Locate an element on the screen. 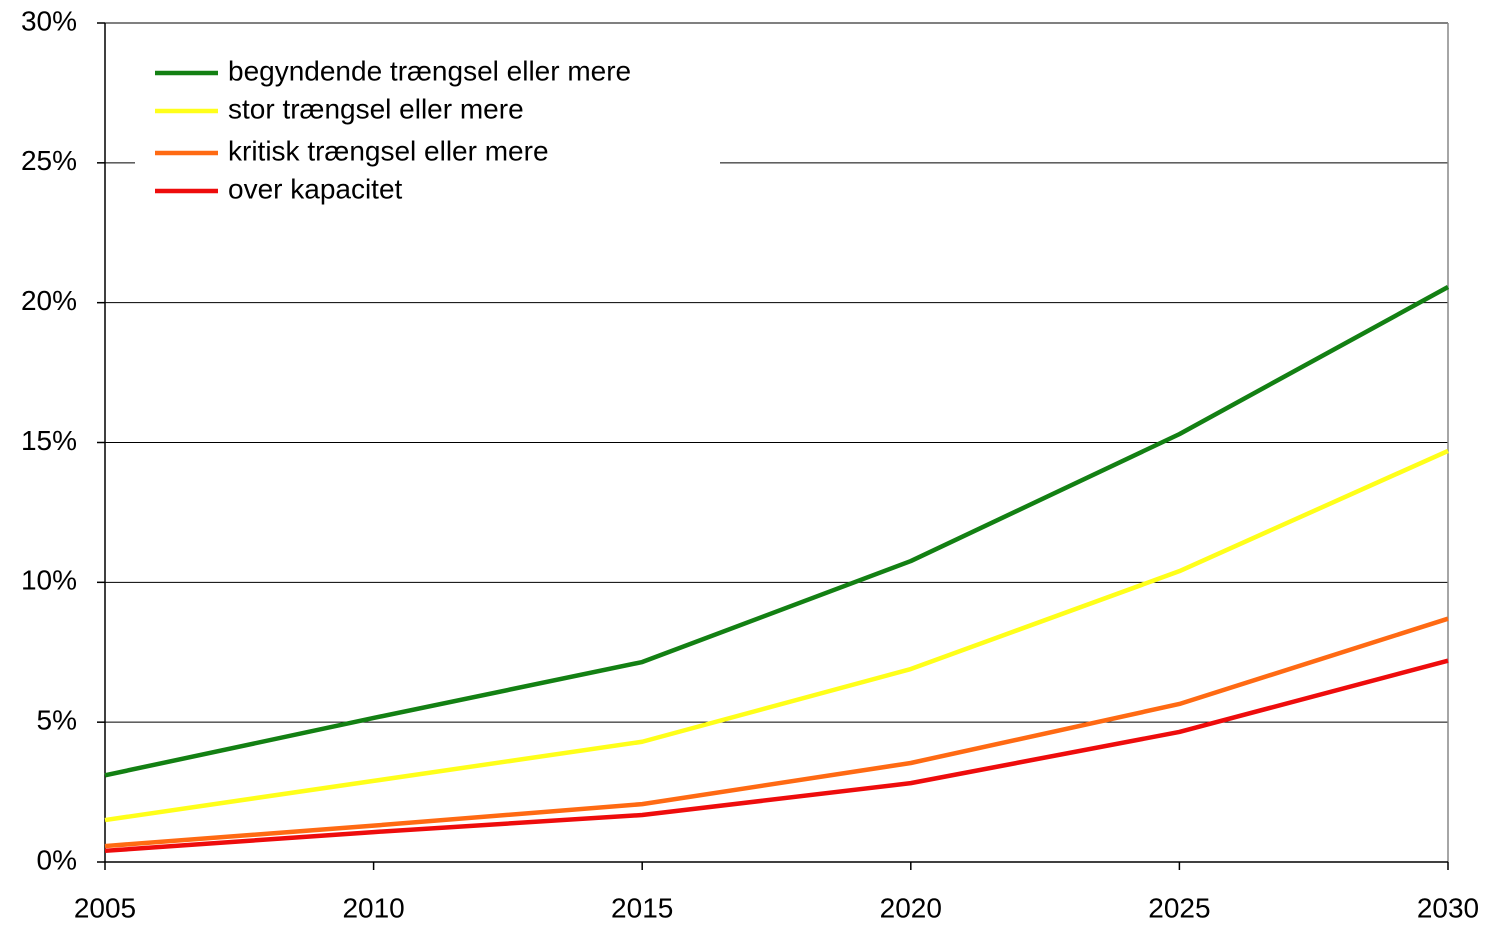 The height and width of the screenshot is (930, 1486). y-tick-label: 30% is located at coordinates (49, 20).